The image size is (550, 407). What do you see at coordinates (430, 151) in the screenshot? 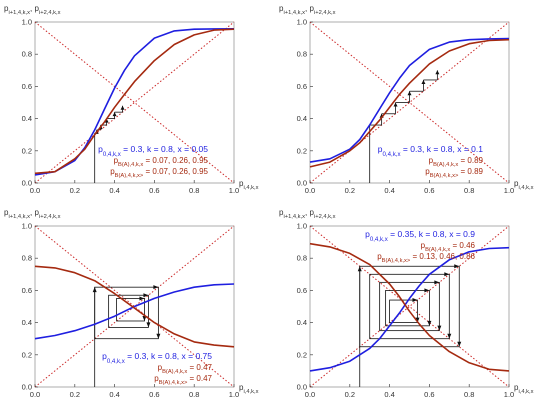
I see `annotation-1: p0,4,k,x​ = 0.3, k = 0.8, x = 0.1` at bounding box center [430, 151].